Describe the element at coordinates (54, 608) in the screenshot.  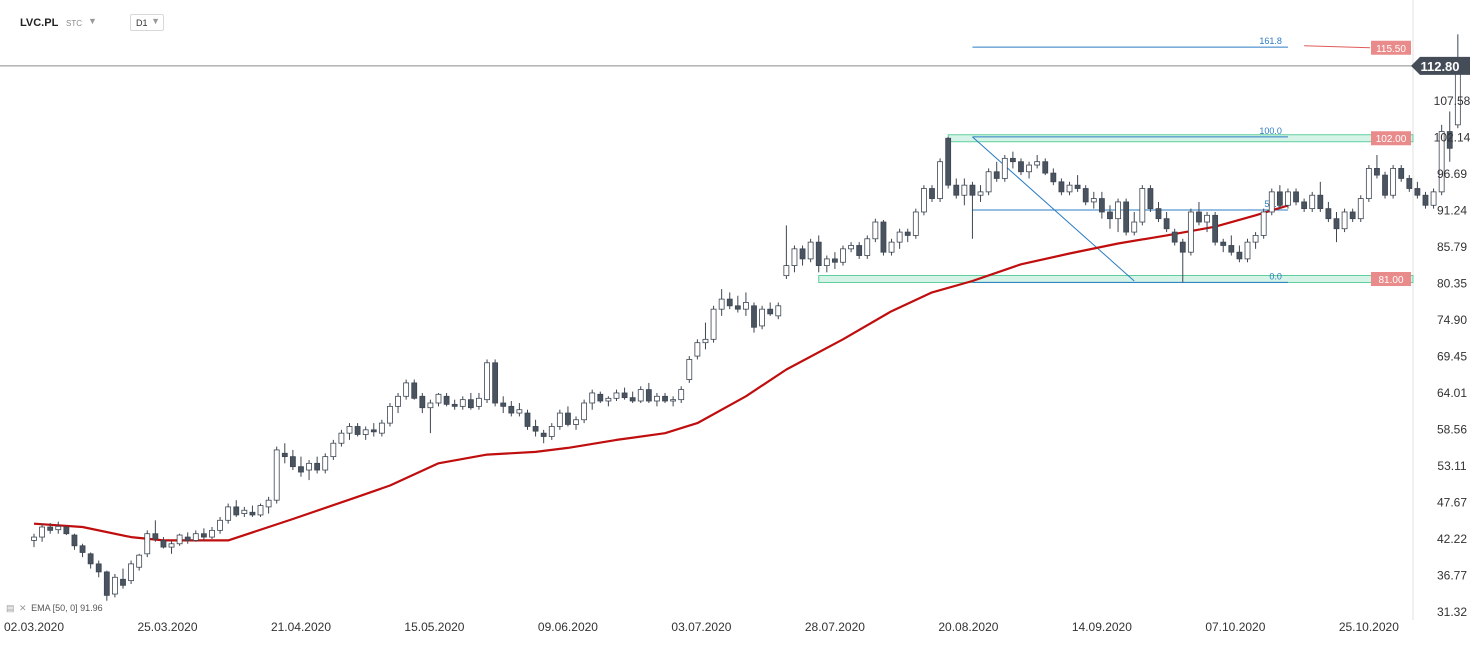
I see `indicator-legend: ▤ ✕ EMA [50, 0] 91.96` at that location.